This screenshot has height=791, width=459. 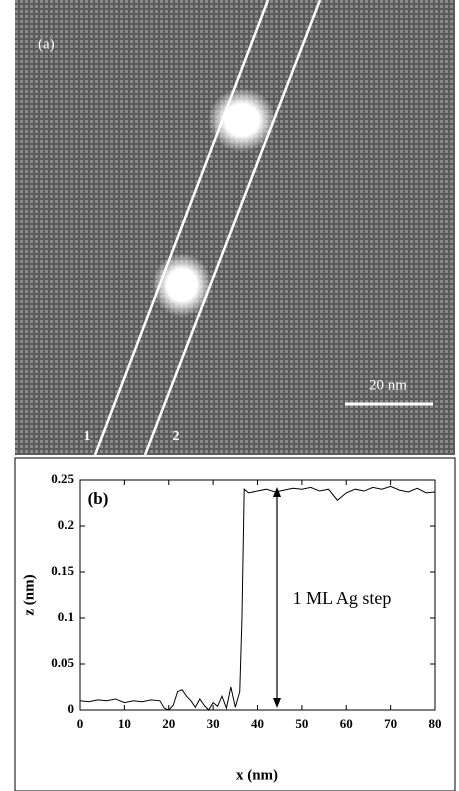 I want to click on y-axis-label: z (nm), so click(x=29, y=594).